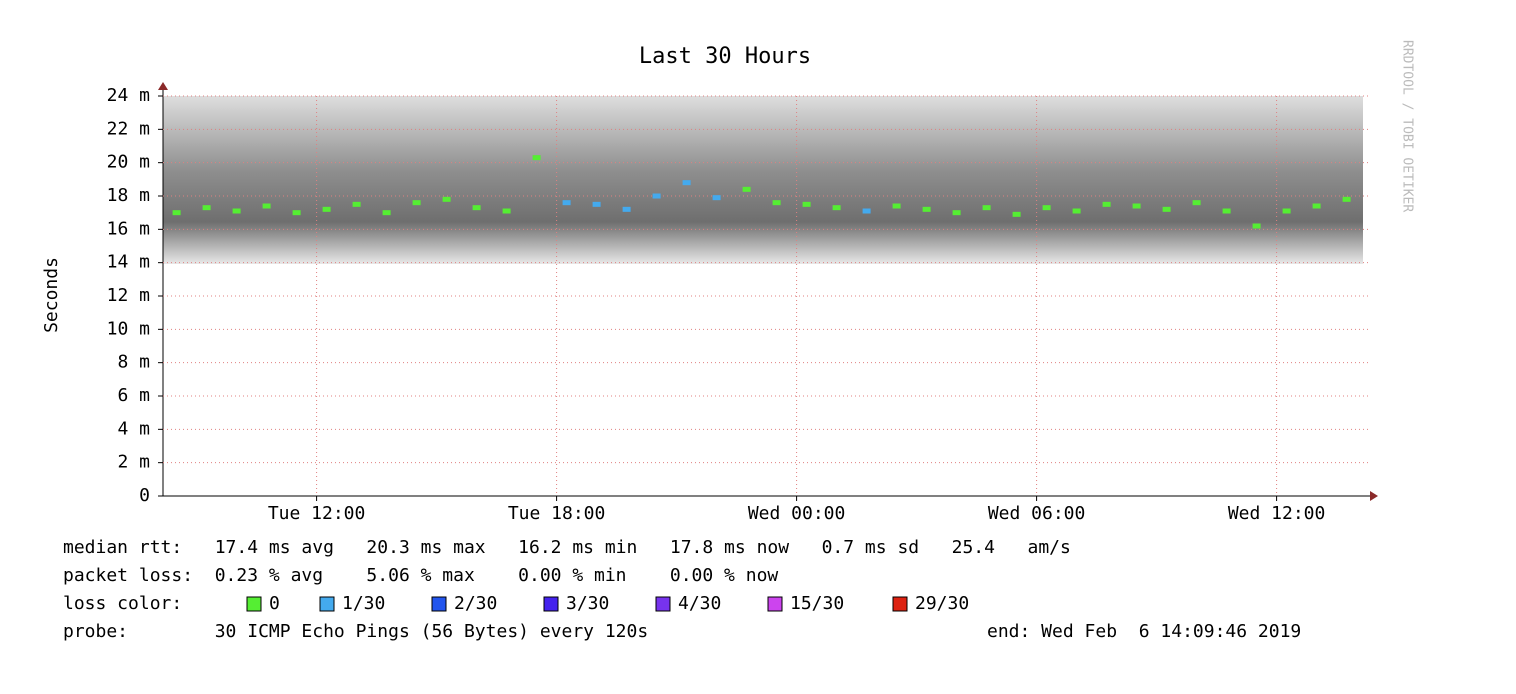 The height and width of the screenshot is (694, 1516). What do you see at coordinates (128, 328) in the screenshot?
I see `y-tick-label: 10 m` at bounding box center [128, 328].